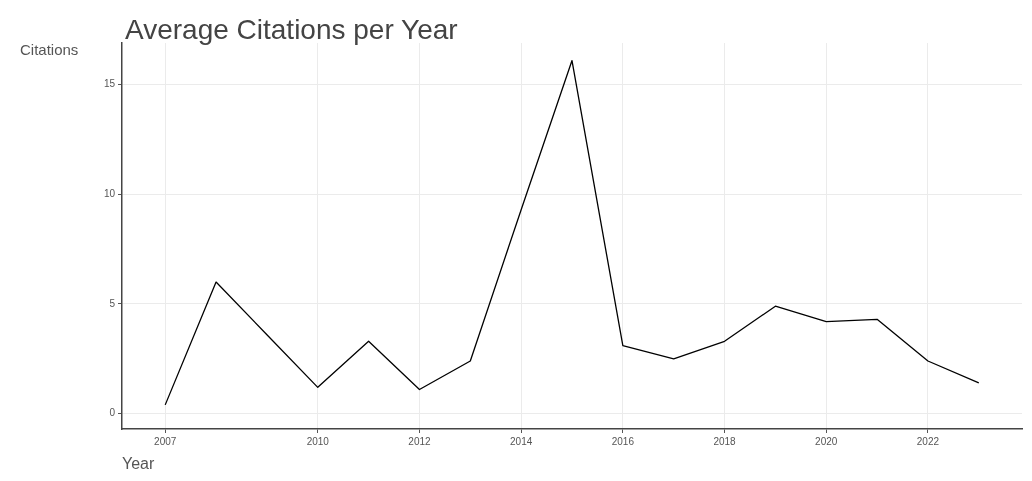 This screenshot has height=481, width=1032. I want to click on x-tick-label: 2022, so click(928, 441).